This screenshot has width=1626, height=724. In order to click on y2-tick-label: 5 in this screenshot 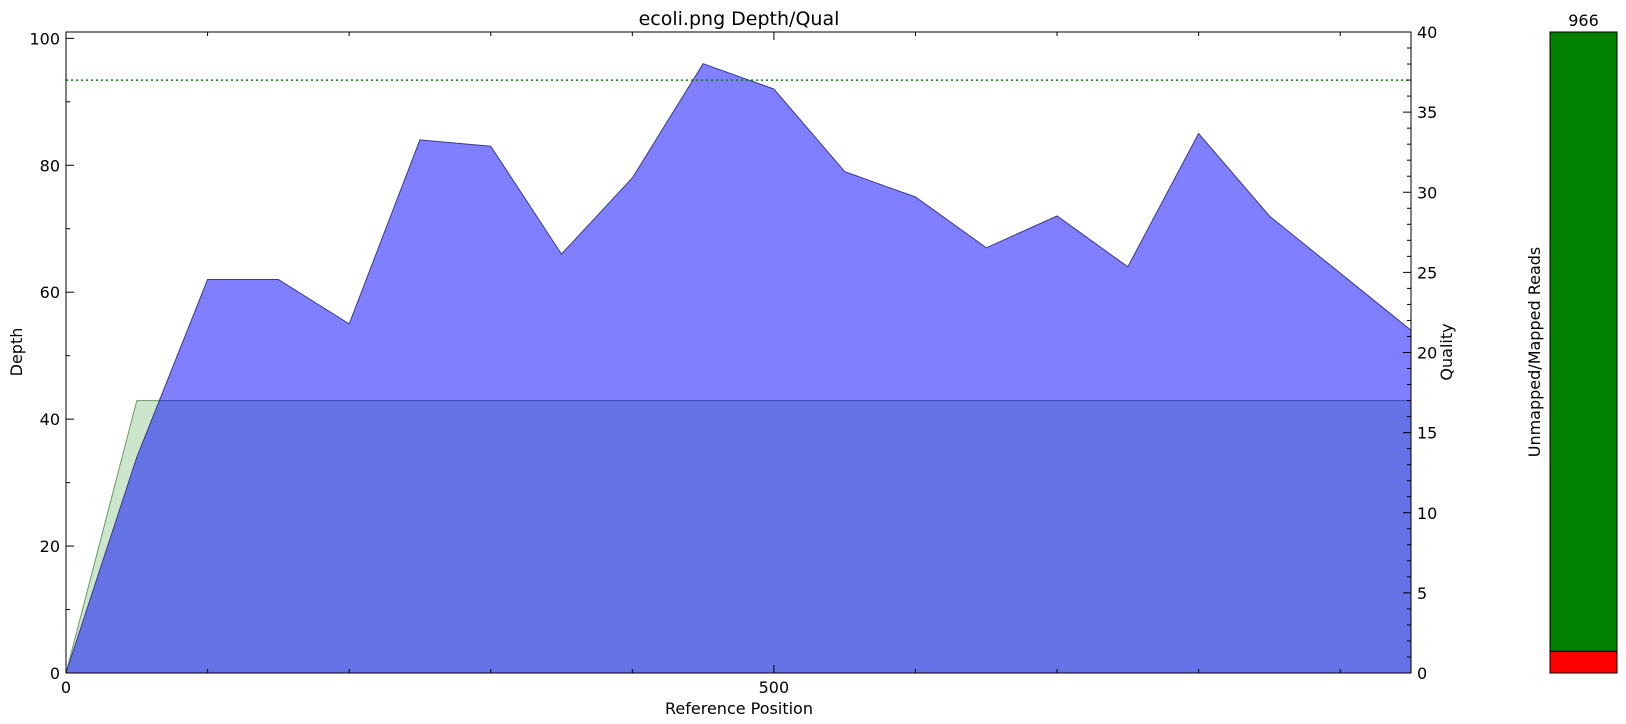, I will do `click(1422, 593)`.